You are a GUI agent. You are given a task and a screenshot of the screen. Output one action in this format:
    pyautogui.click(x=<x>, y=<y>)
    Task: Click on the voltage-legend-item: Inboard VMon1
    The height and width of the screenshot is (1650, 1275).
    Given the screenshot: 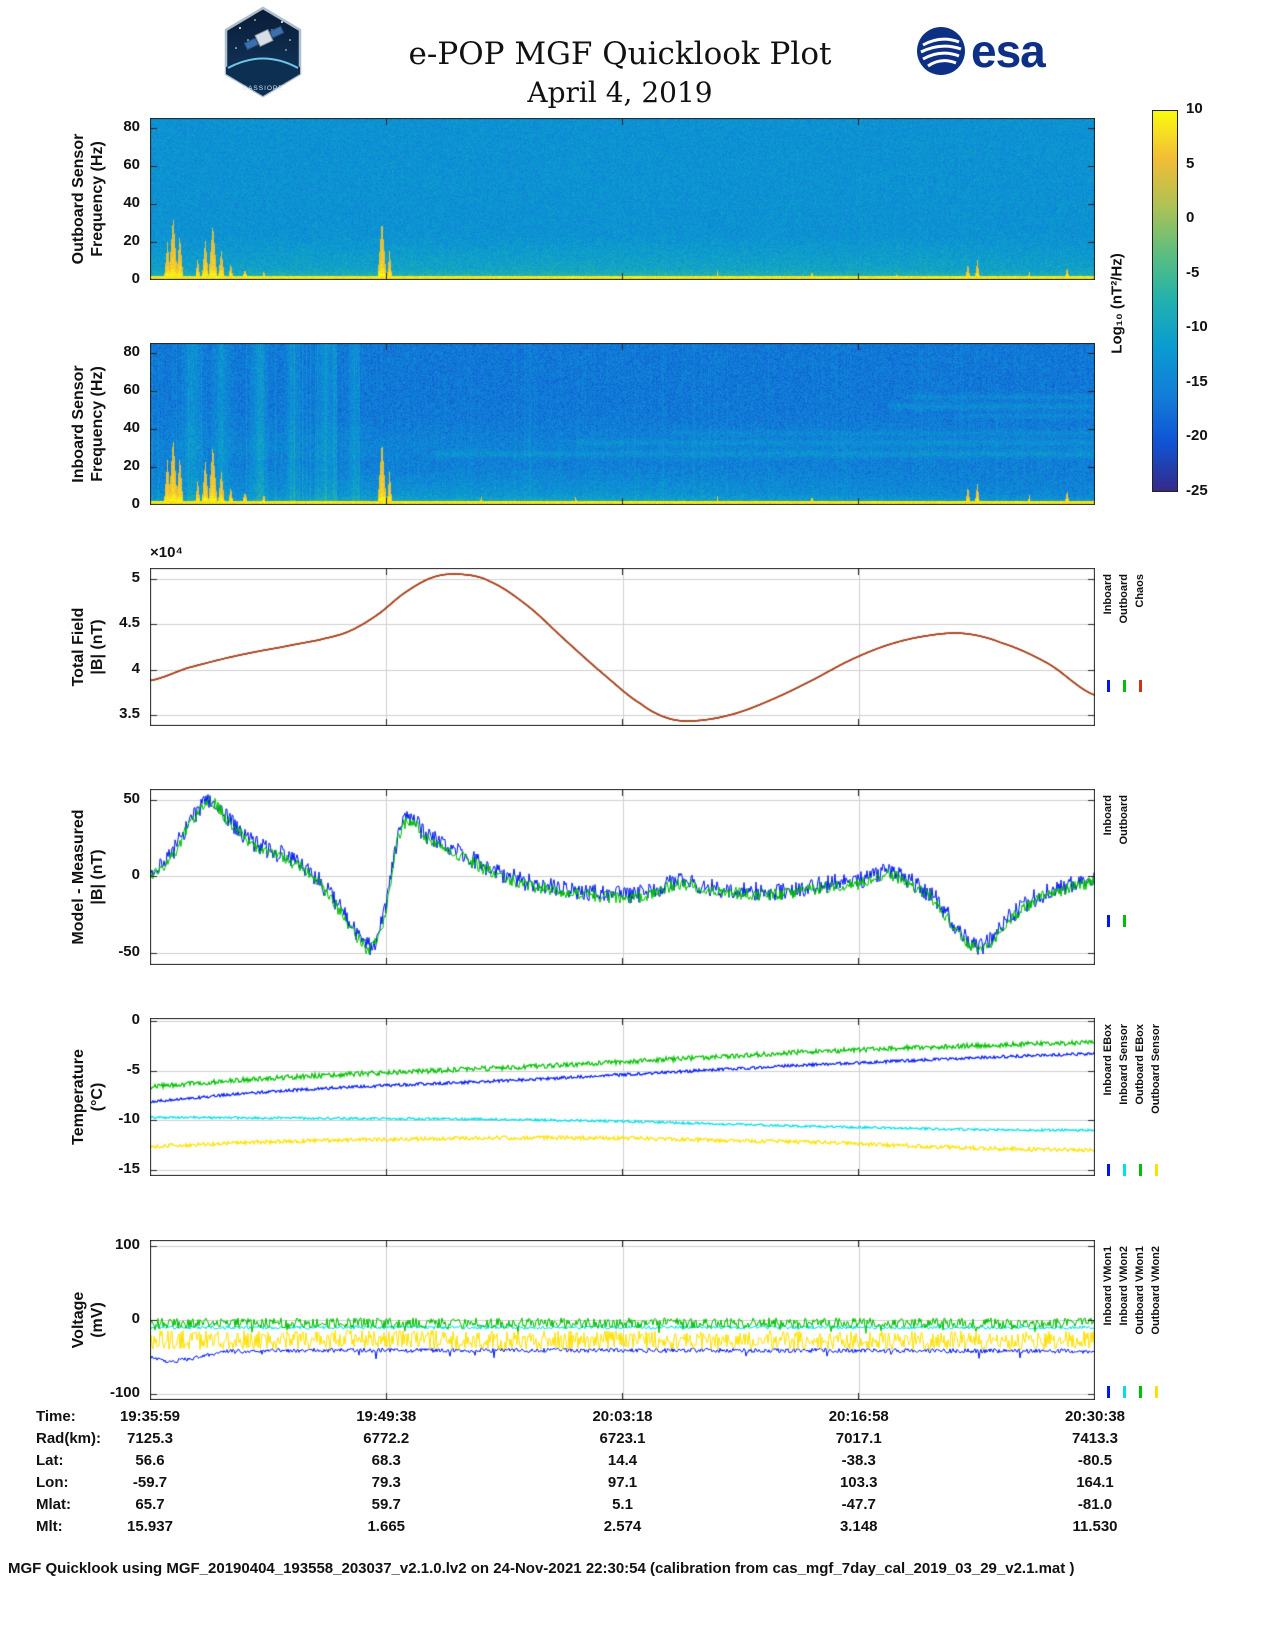 What is the action you would take?
    pyautogui.click(x=1108, y=1322)
    